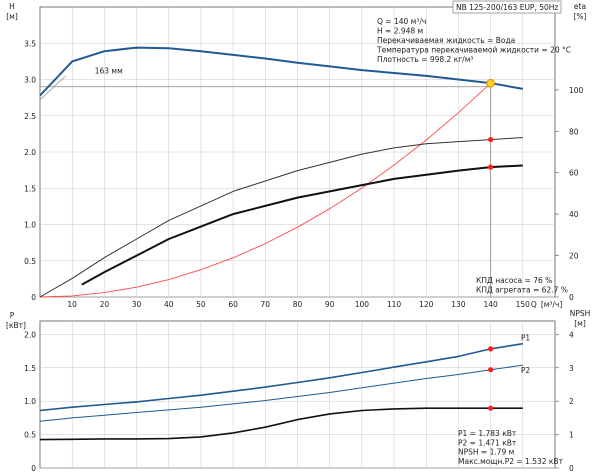 The image size is (600, 474). Describe the element at coordinates (491, 167) in the screenshot. I see `unit-efficiency-marker` at that location.